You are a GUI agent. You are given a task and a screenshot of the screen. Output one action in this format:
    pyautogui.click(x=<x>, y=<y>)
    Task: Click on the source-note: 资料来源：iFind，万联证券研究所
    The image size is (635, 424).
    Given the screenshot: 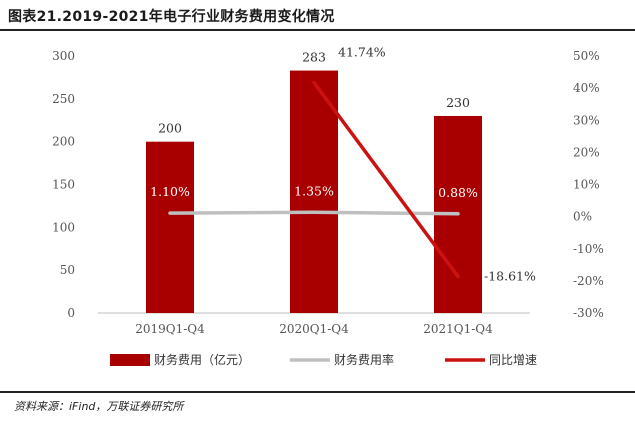 What is the action you would take?
    pyautogui.click(x=99, y=406)
    